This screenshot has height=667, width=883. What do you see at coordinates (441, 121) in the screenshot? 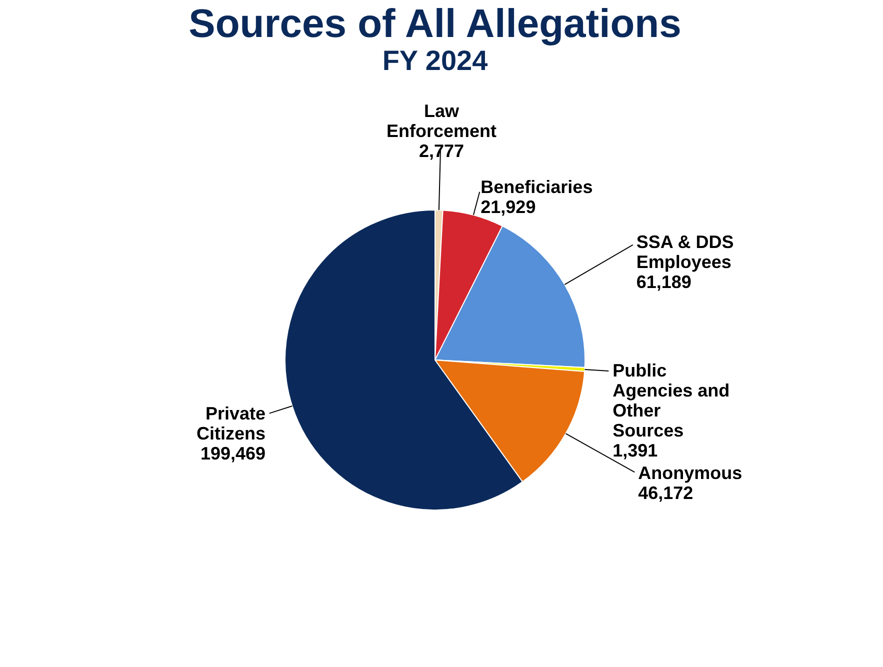
I see `slice-label: Law Enforcement` at bounding box center [441, 121].